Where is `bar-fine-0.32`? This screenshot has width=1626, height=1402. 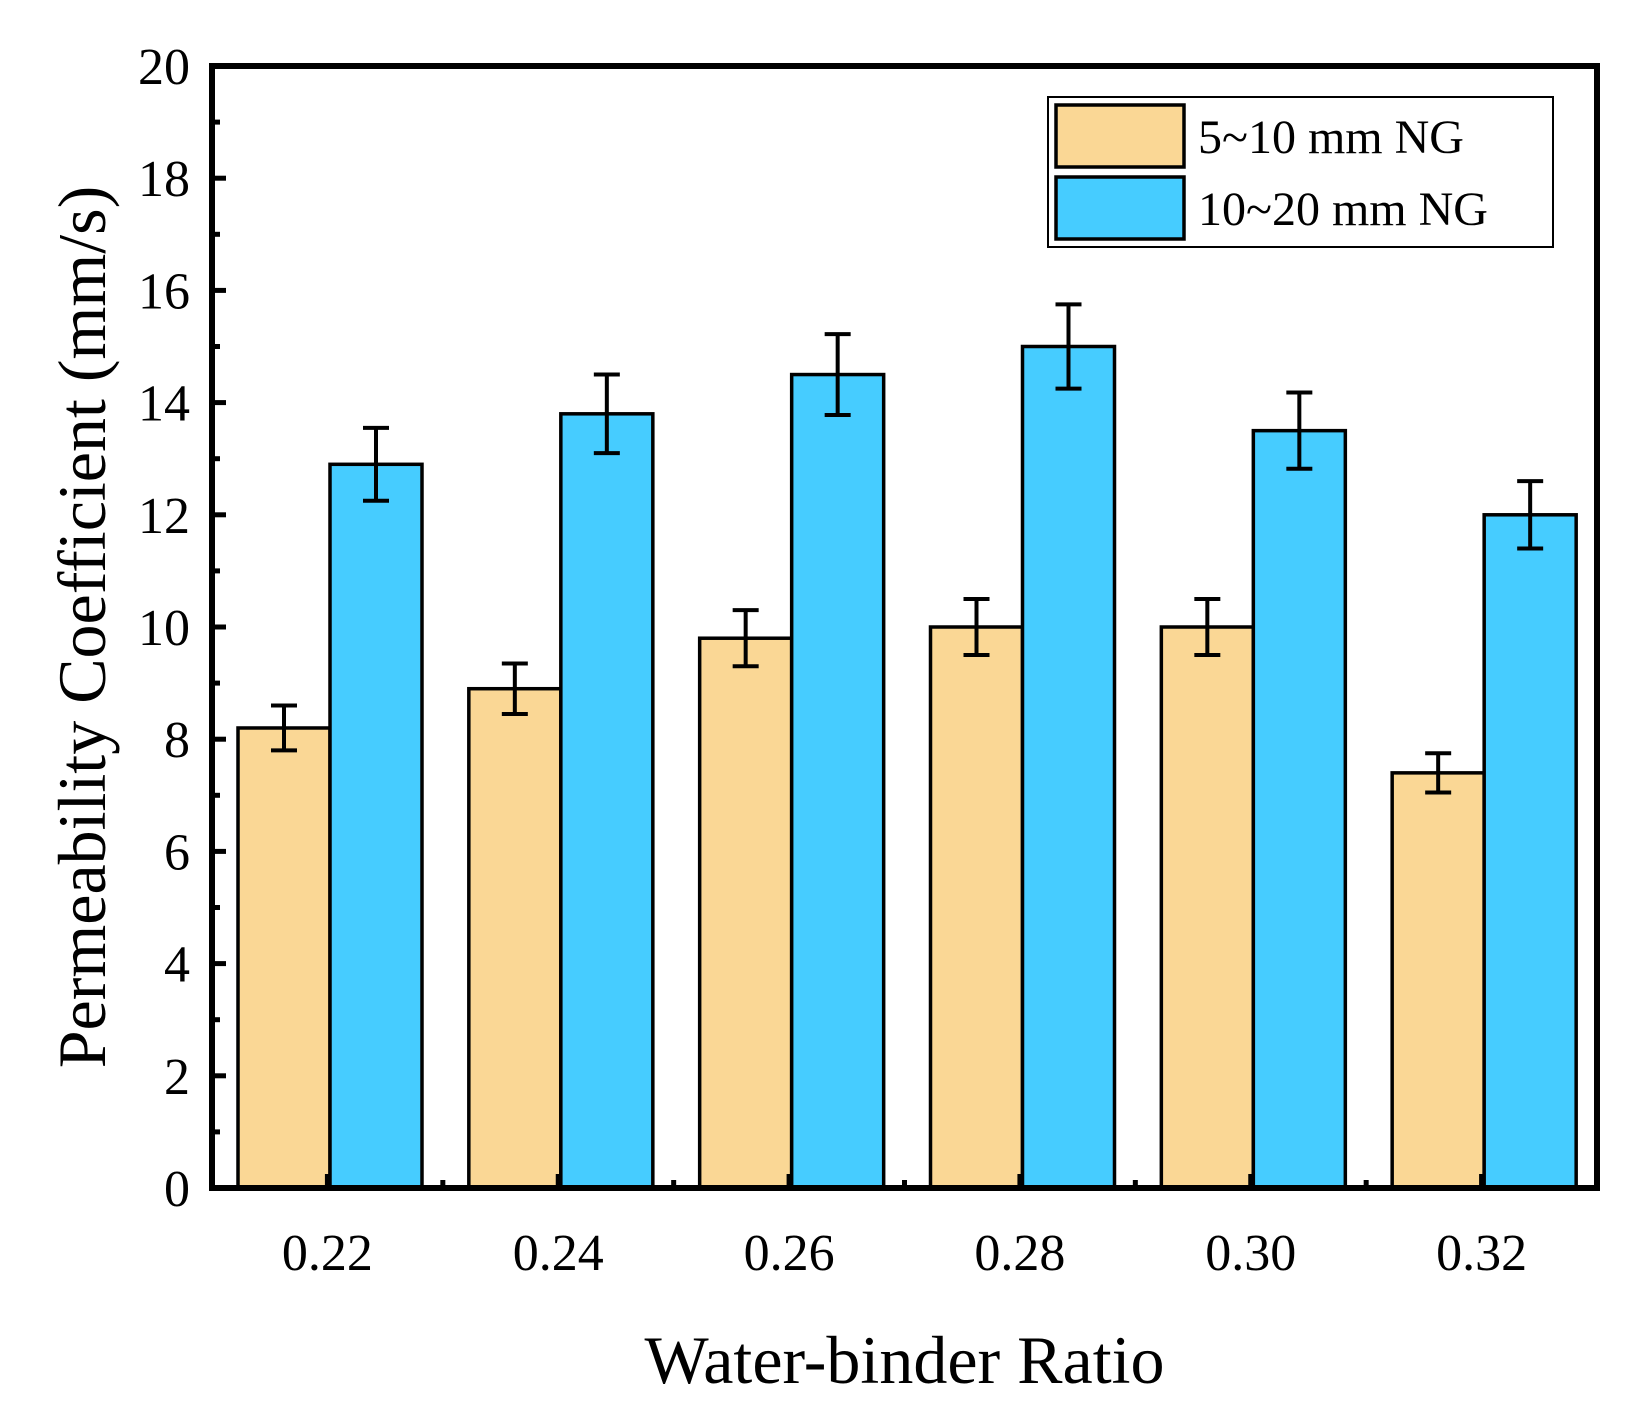
bar-fine-0.32 is located at coordinates (1438, 980).